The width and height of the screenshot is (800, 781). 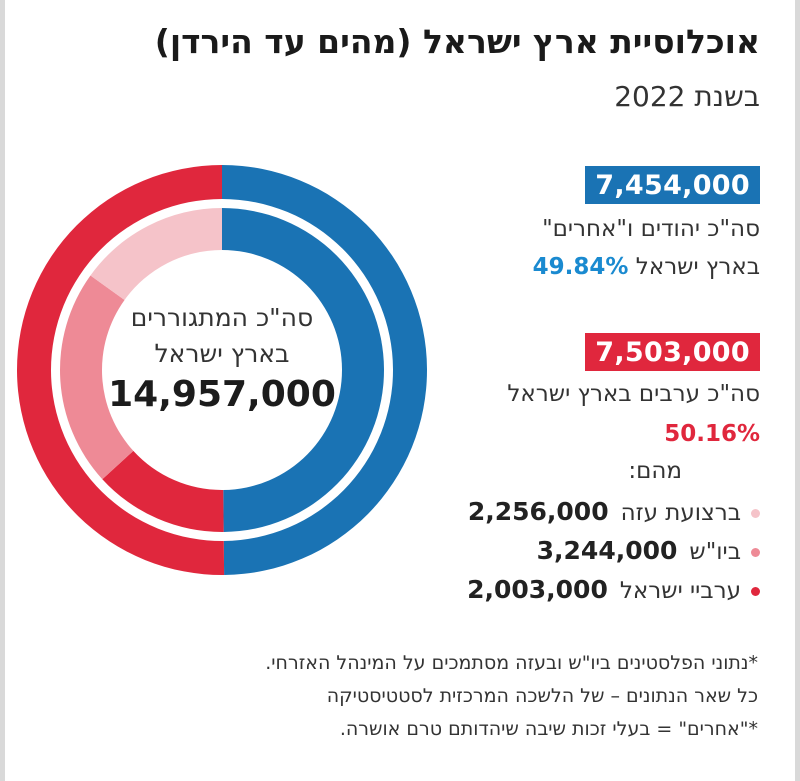 I want to click on judea-samaria-label: ביו"ש, so click(x=715, y=552).